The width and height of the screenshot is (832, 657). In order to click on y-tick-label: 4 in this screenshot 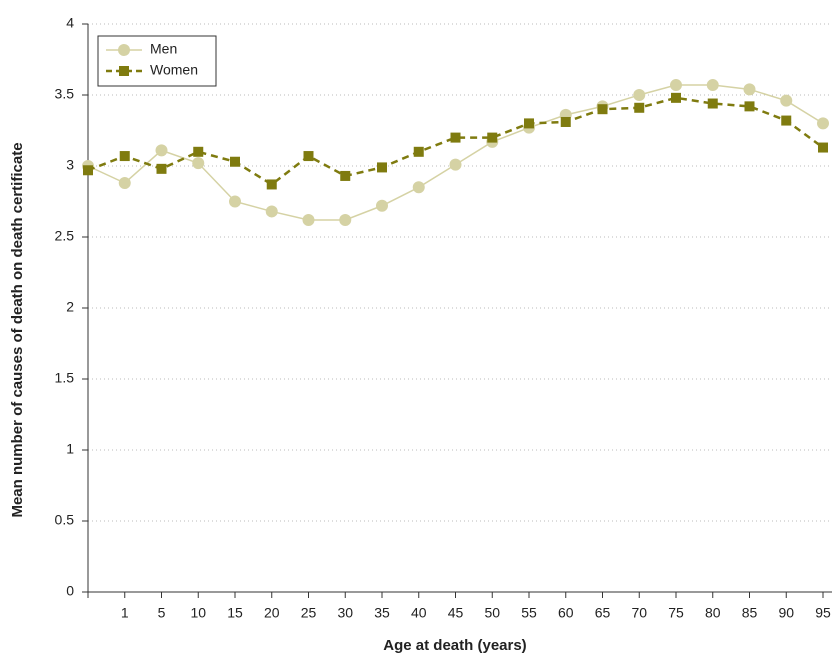, I will do `click(70, 23)`.